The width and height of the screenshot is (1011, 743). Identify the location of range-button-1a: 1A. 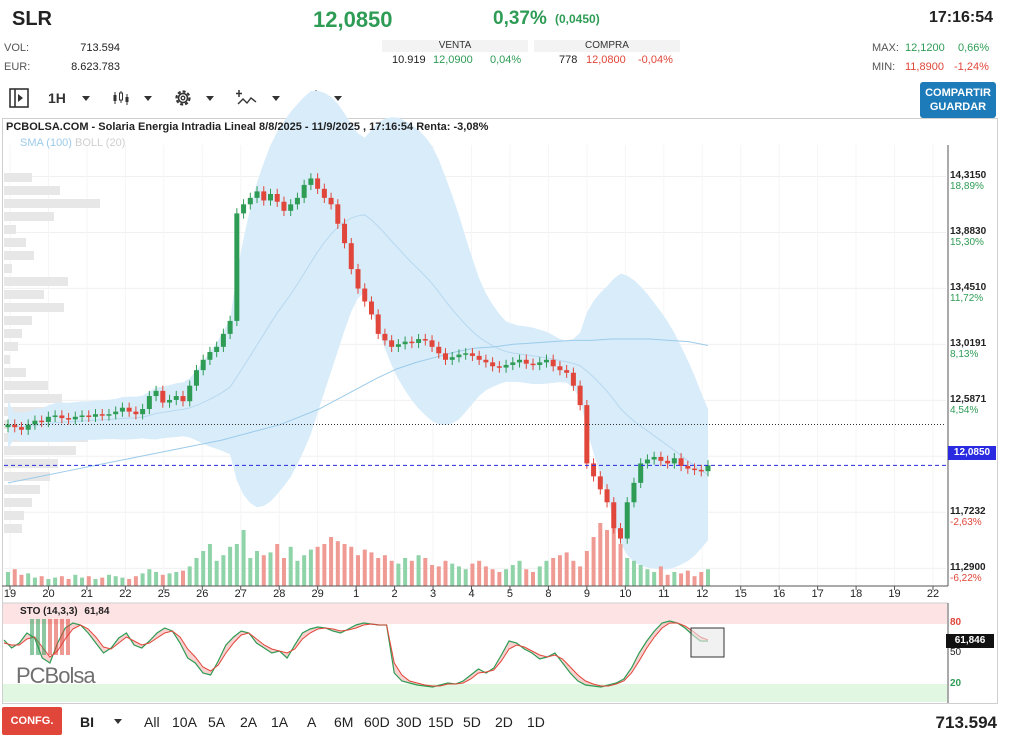
(280, 722).